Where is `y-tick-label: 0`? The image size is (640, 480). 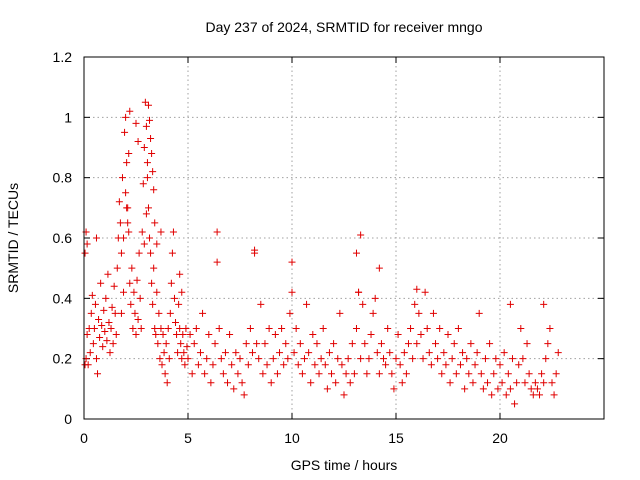
y-tick-label: 0 is located at coordinates (68, 419).